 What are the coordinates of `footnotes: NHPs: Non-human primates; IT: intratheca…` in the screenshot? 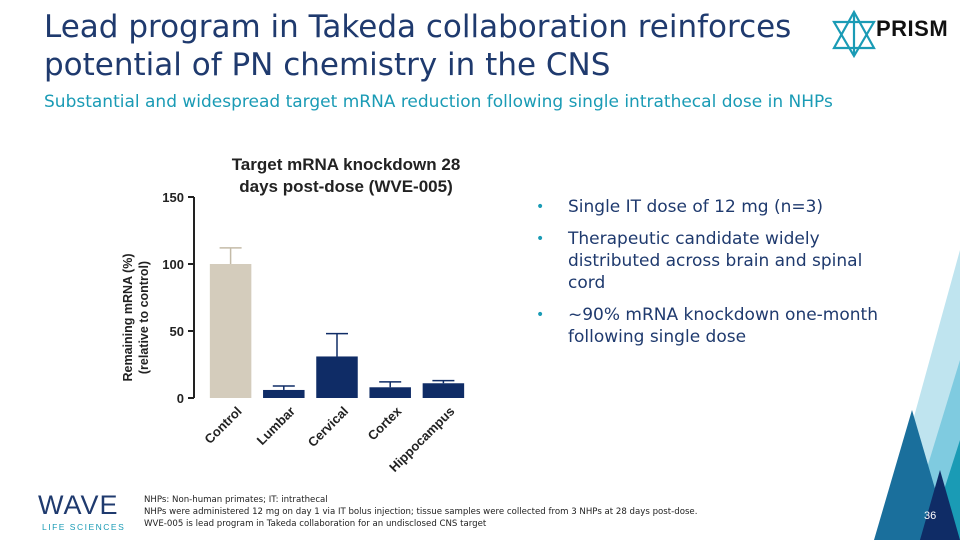 It's located at (469, 512).